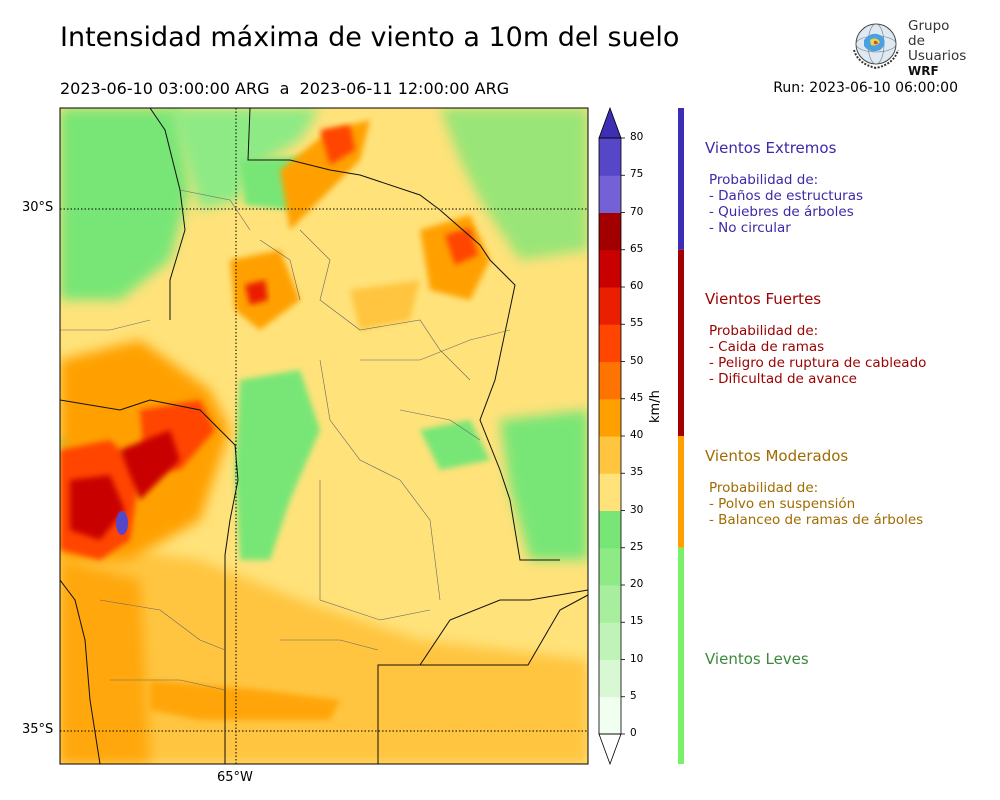 This screenshot has height=800, width=1000. What do you see at coordinates (637, 546) in the screenshot?
I see `colorbar-tick-label: 25` at bounding box center [637, 546].